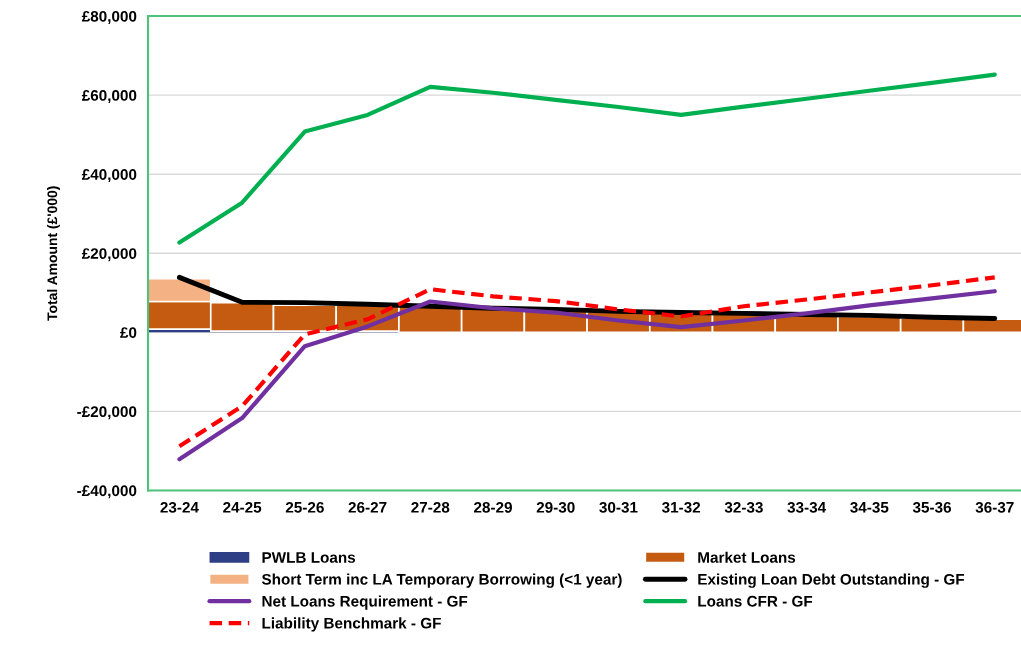  What do you see at coordinates (351, 624) in the screenshot?
I see `legend-label: Liability Benchmark - GF` at bounding box center [351, 624].